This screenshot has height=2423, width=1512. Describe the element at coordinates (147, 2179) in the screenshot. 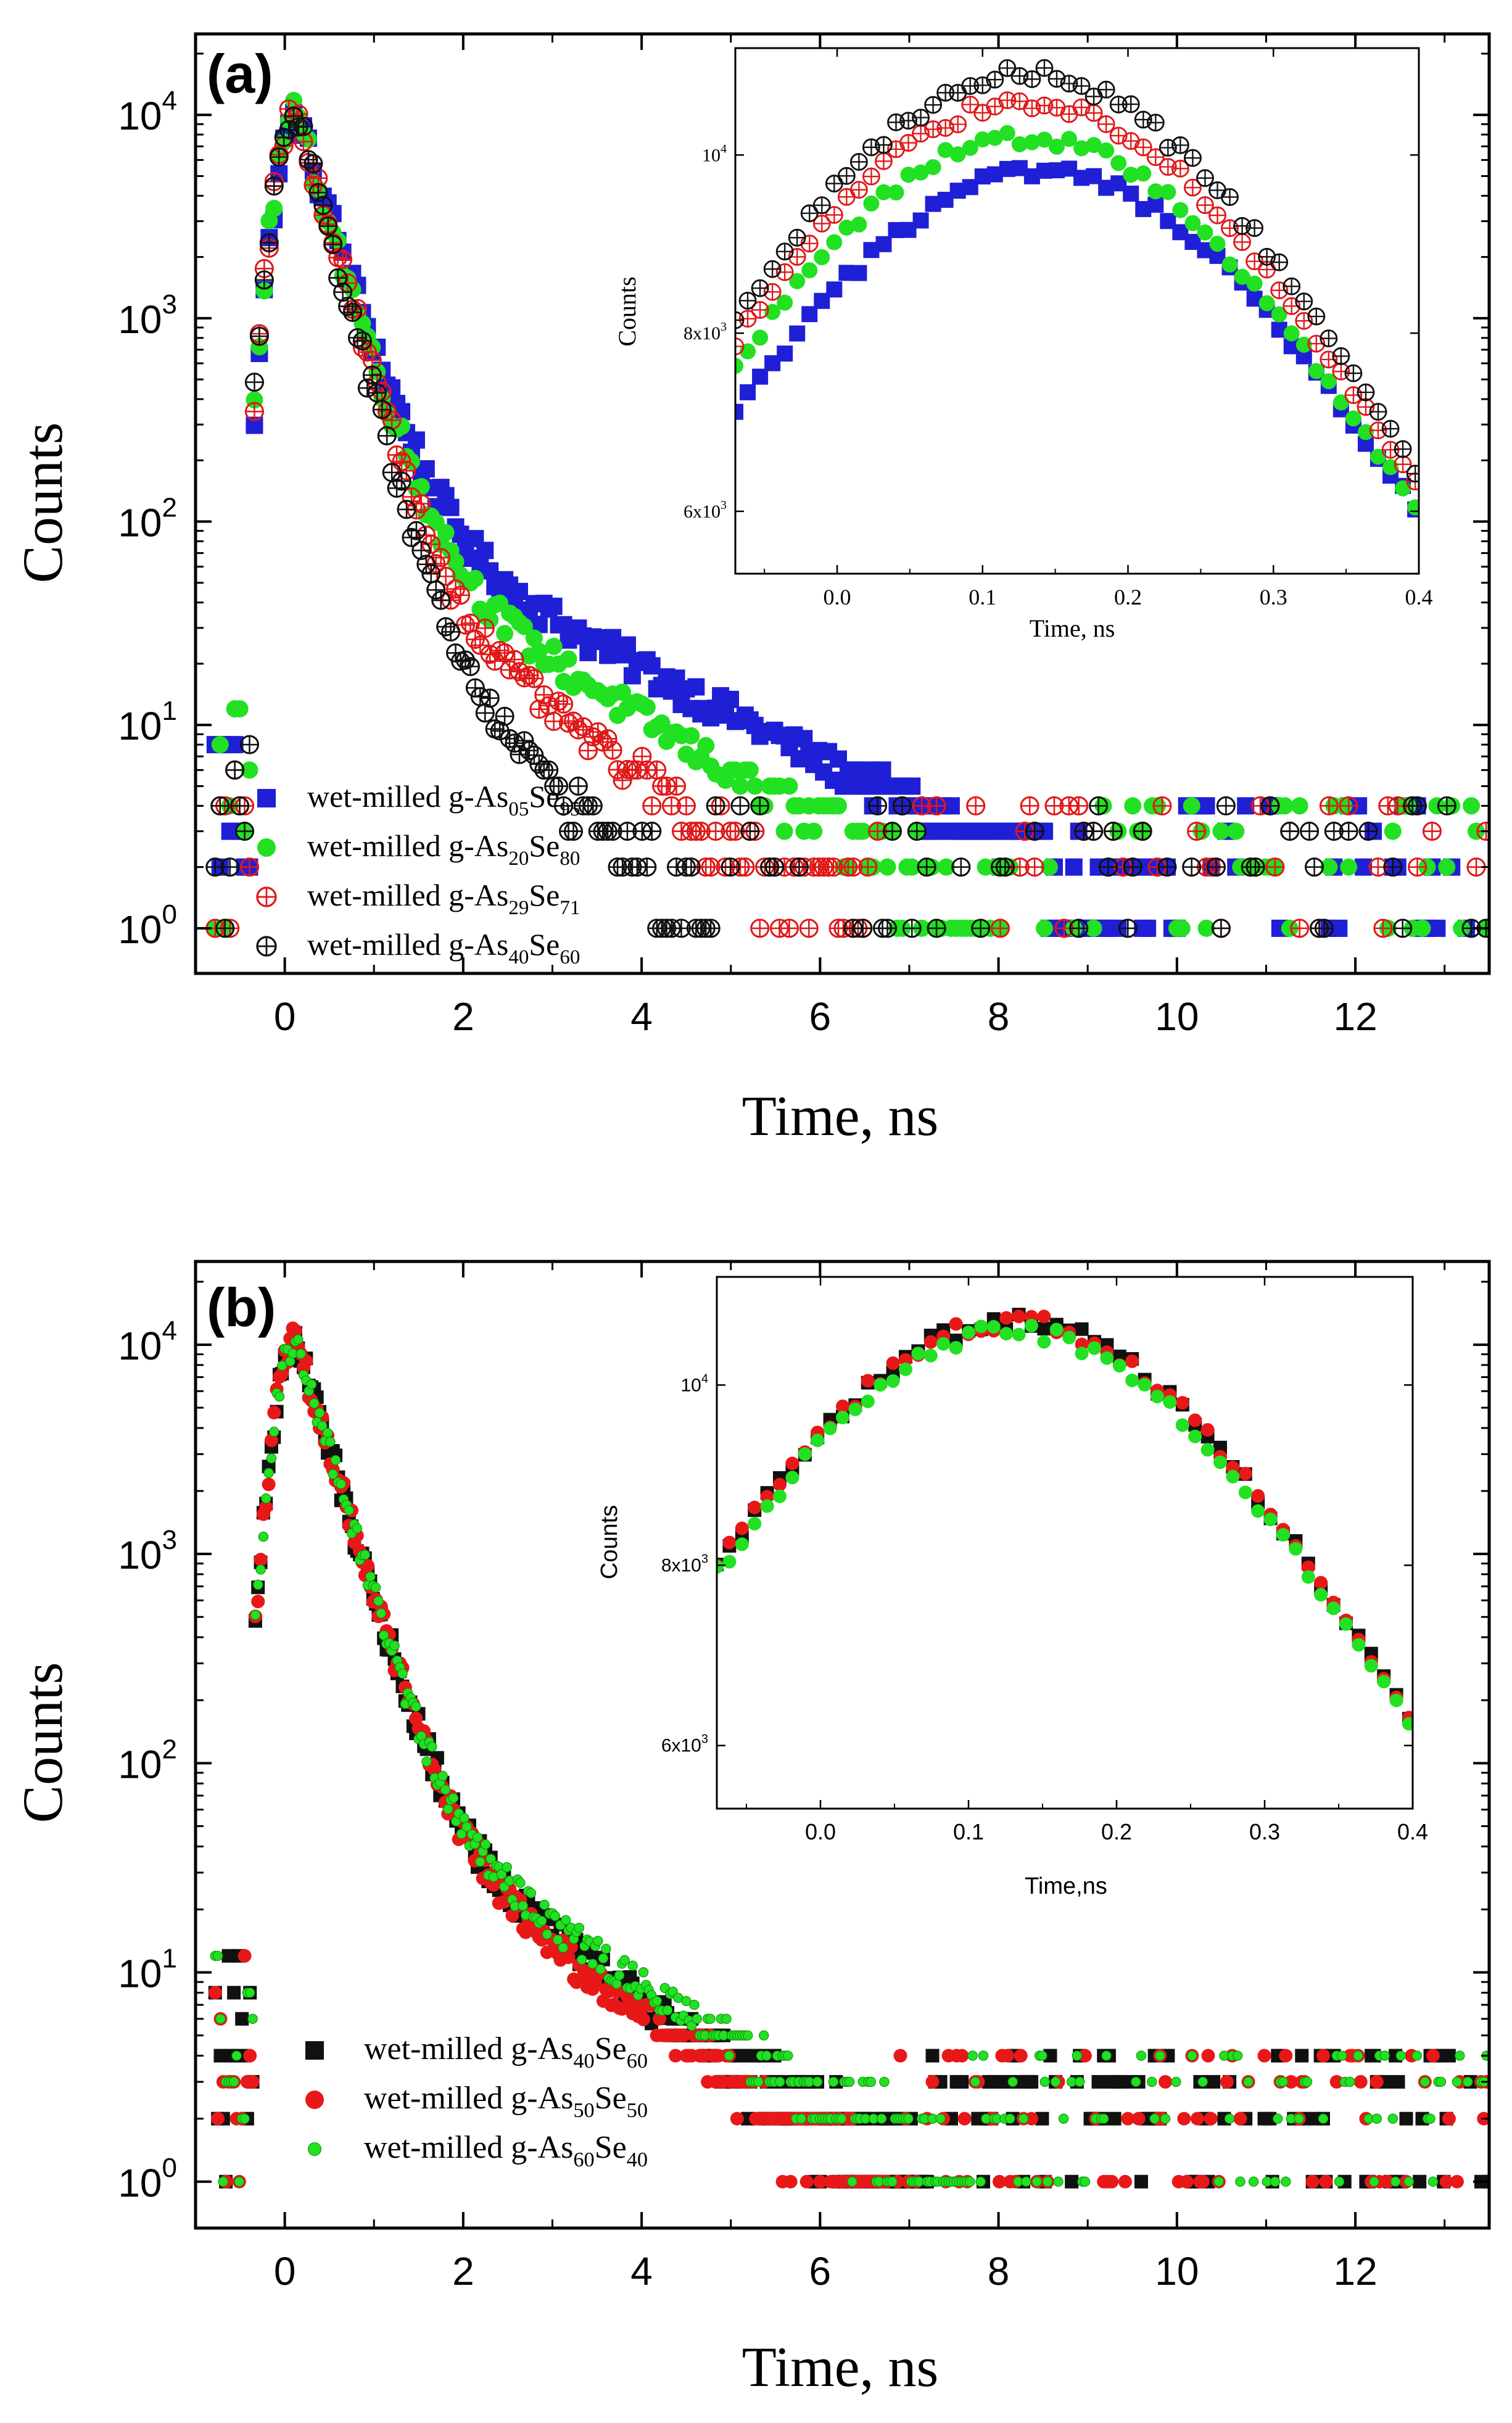

I see `y-tick-label: 100` at that location.